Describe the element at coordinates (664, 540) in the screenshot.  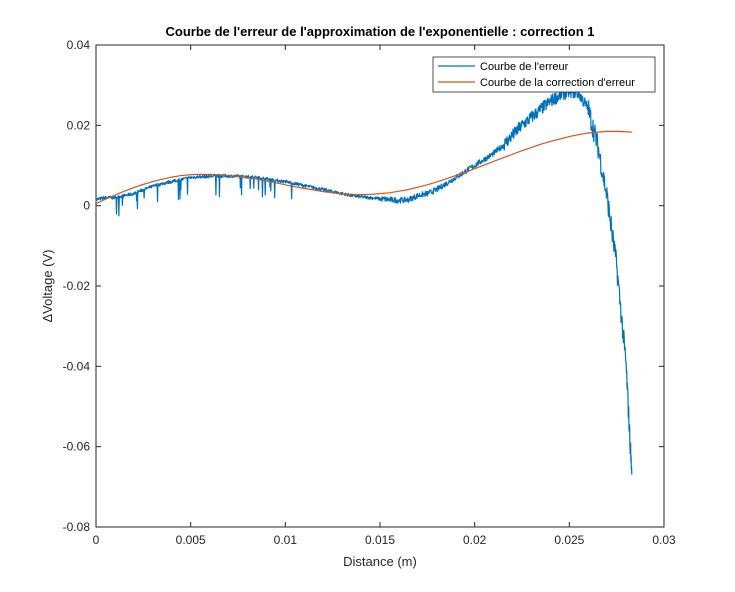
I see `x-tick-label: 0.03` at that location.